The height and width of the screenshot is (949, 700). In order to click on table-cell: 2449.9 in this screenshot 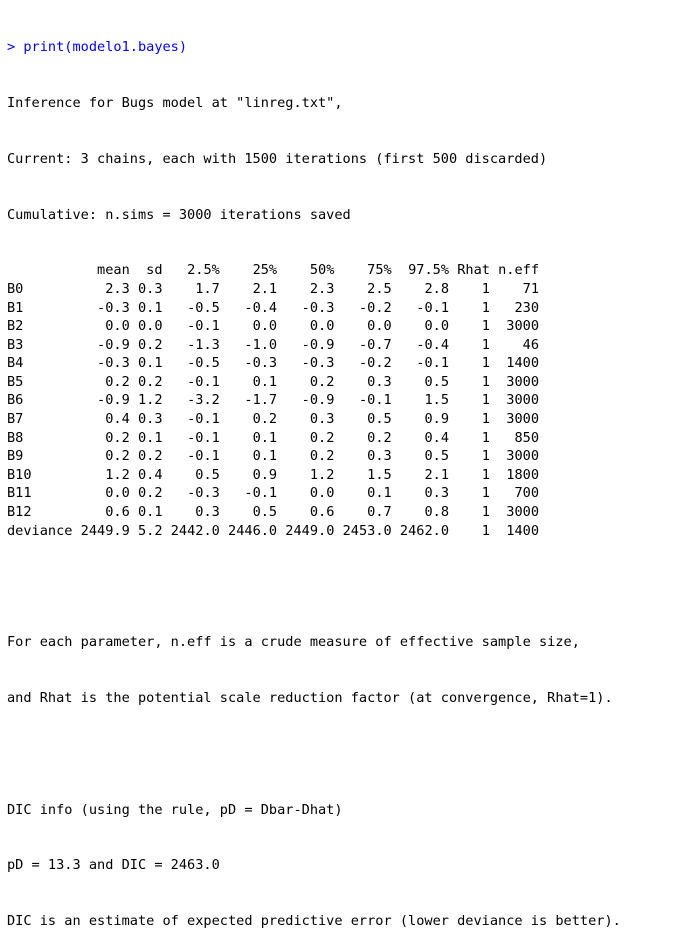, I will do `click(101, 530)`.